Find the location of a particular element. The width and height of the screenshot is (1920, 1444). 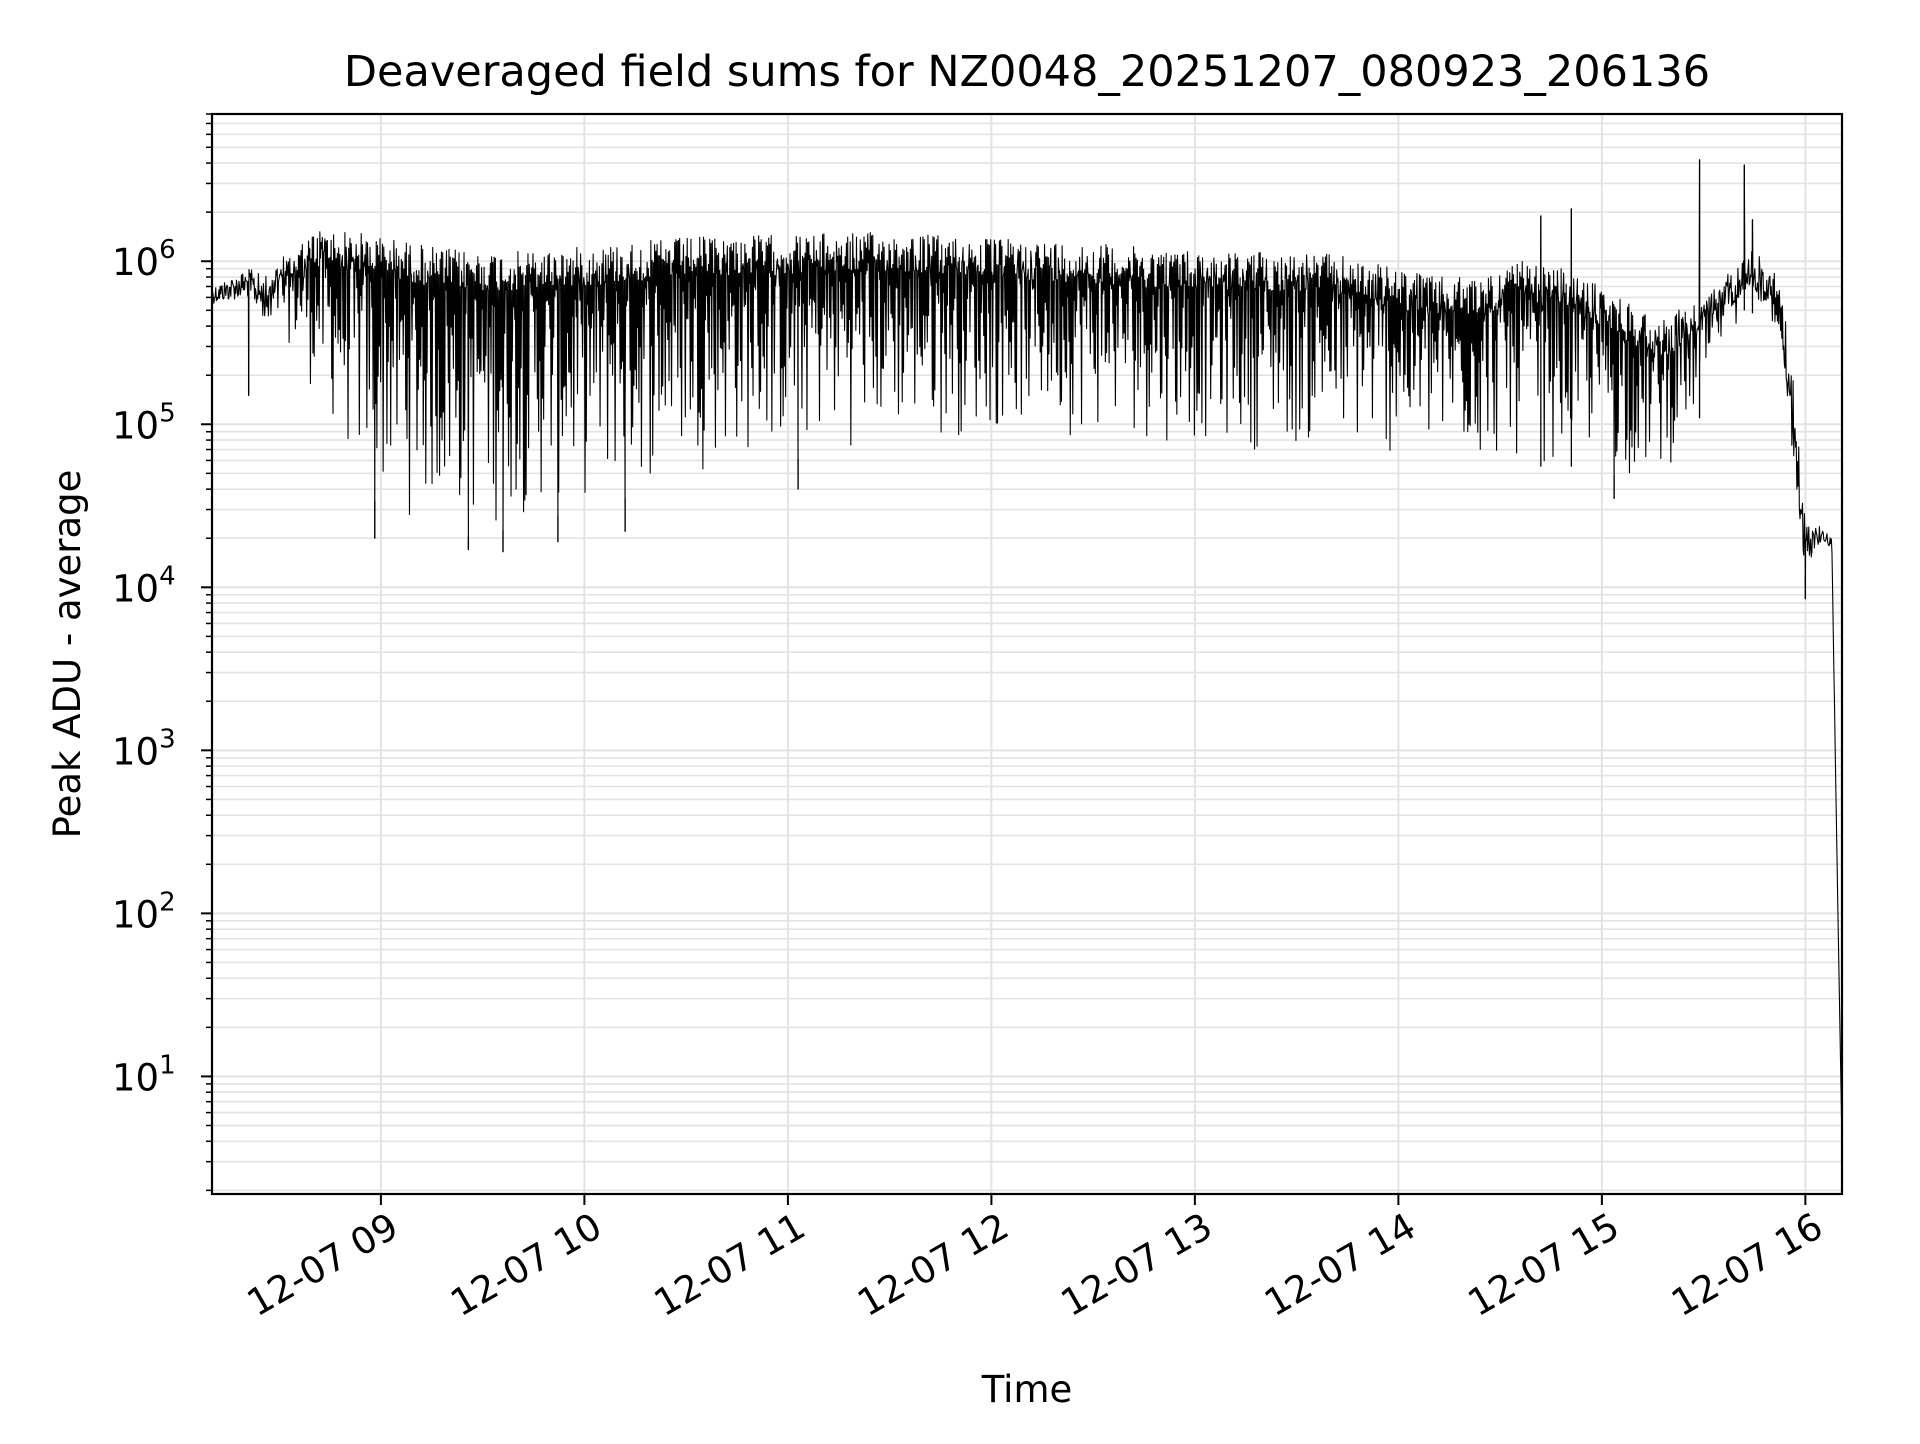

y-tick-label: 10⁴ is located at coordinates (144, 585).